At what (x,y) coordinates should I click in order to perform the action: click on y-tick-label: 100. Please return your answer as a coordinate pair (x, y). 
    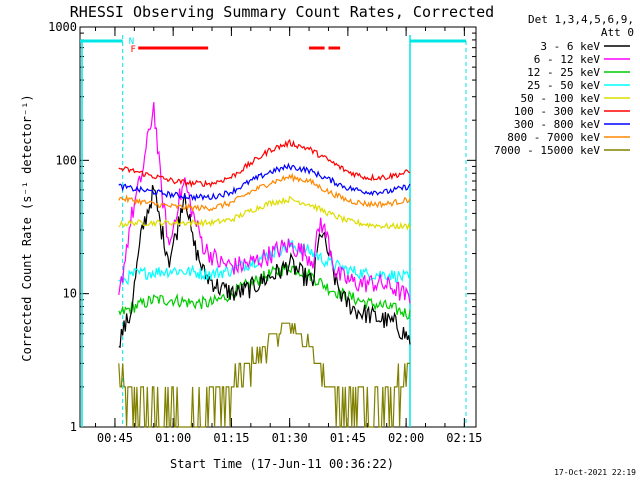
    Looking at the image, I should click on (66, 160).